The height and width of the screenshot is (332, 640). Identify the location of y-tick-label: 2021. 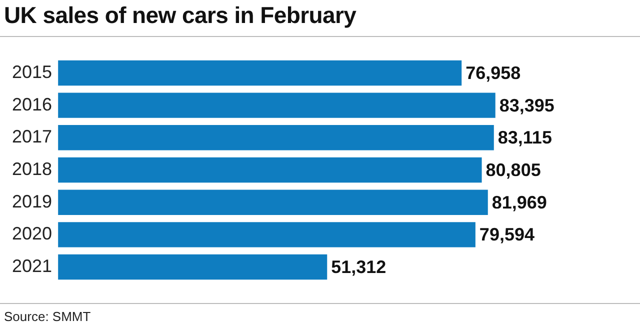
(32, 266).